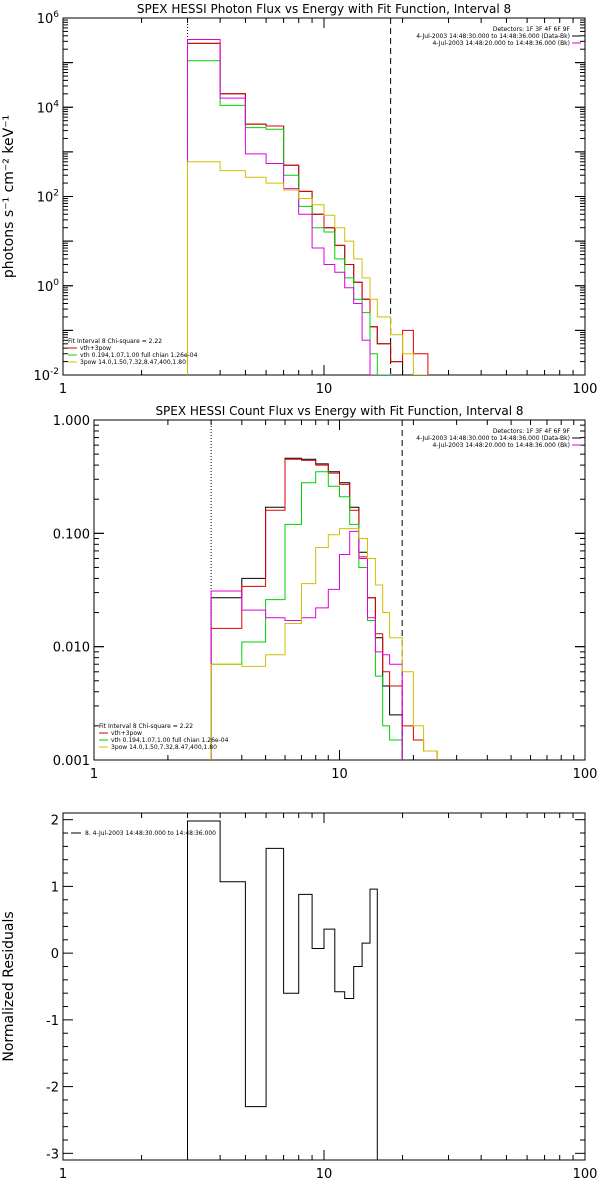 This screenshot has height=1200, width=600. I want to click on y-tick-label: 0, so click(55, 954).